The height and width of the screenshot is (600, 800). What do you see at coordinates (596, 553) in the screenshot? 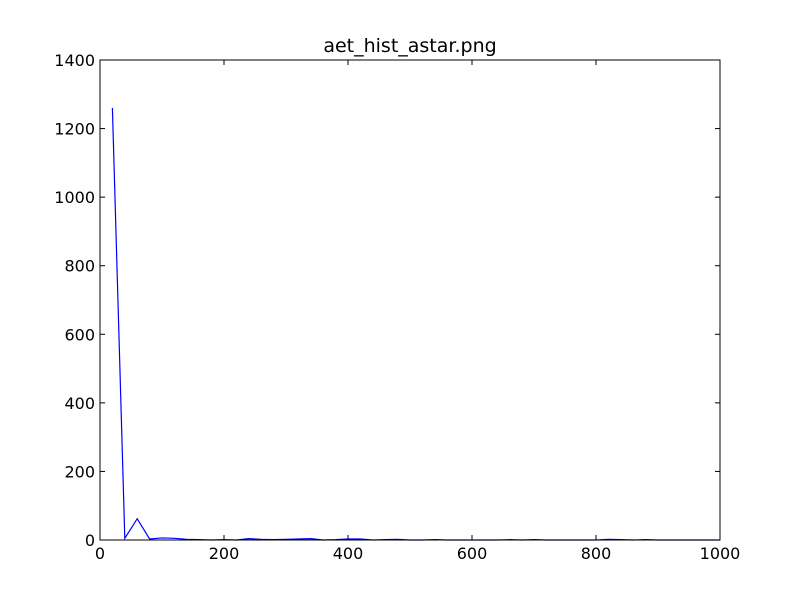
I see `x-tick-label: 800` at bounding box center [596, 553].